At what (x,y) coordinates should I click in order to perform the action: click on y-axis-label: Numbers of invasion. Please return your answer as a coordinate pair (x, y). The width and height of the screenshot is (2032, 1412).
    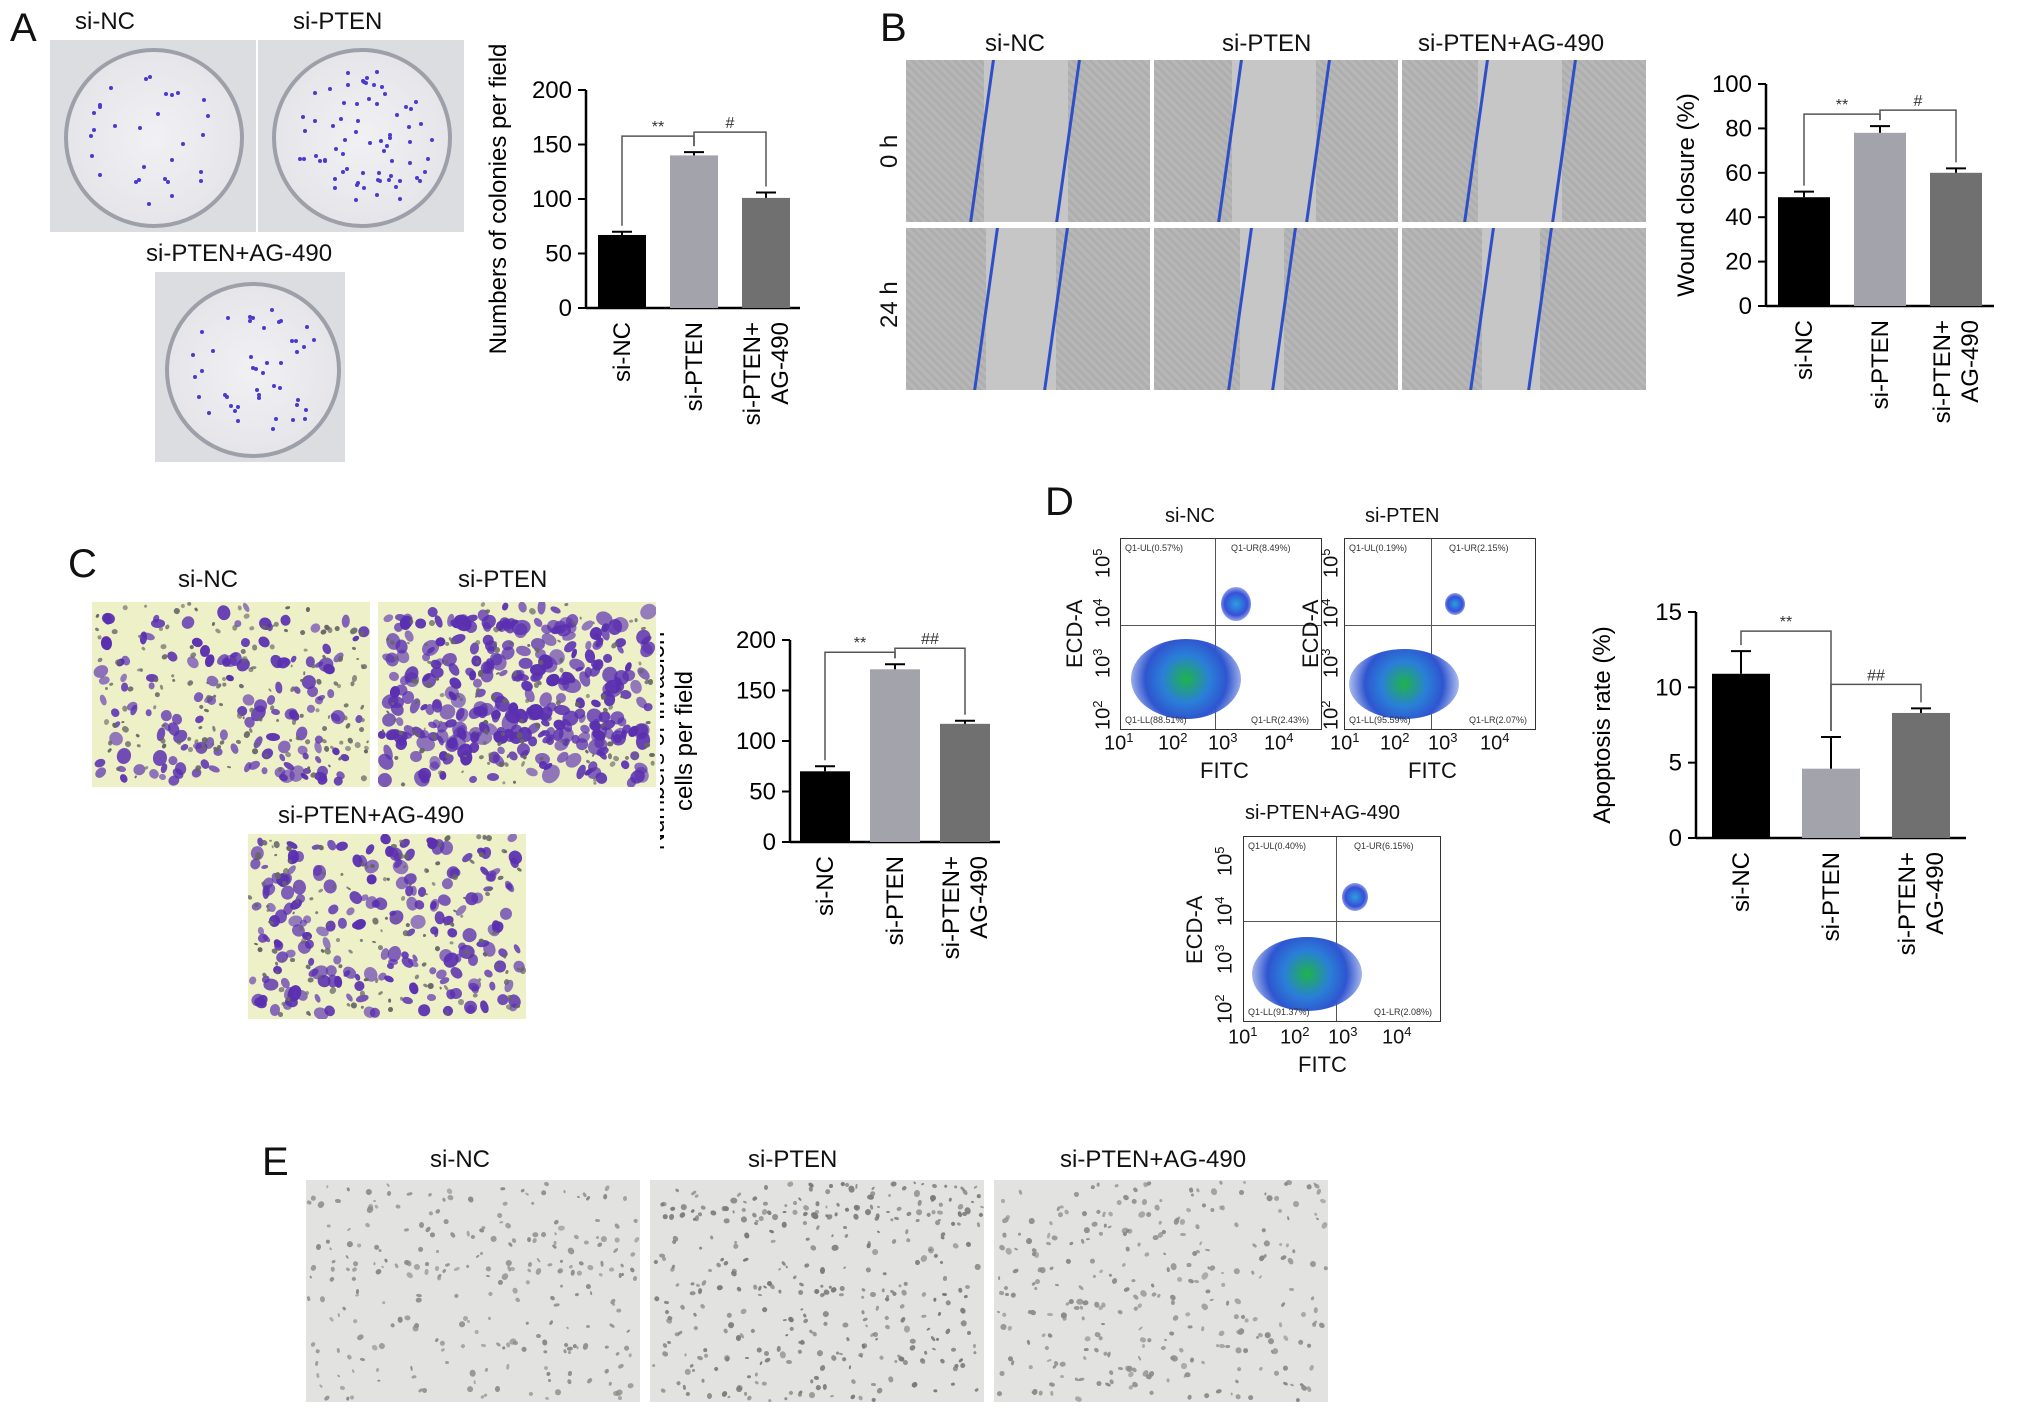
    Looking at the image, I should click on (665, 741).